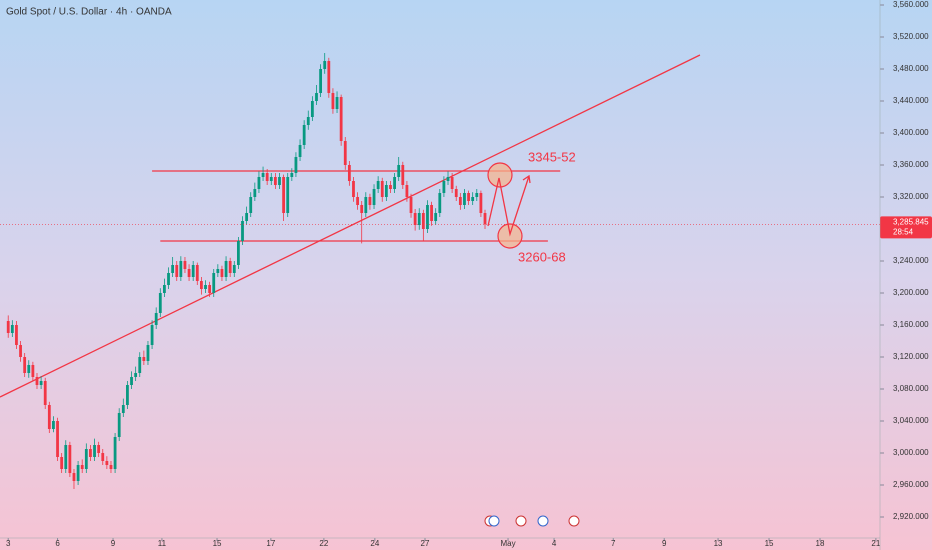 The width and height of the screenshot is (932, 550). What do you see at coordinates (911, 292) in the screenshot?
I see `y-tick-label: 3,200.000` at bounding box center [911, 292].